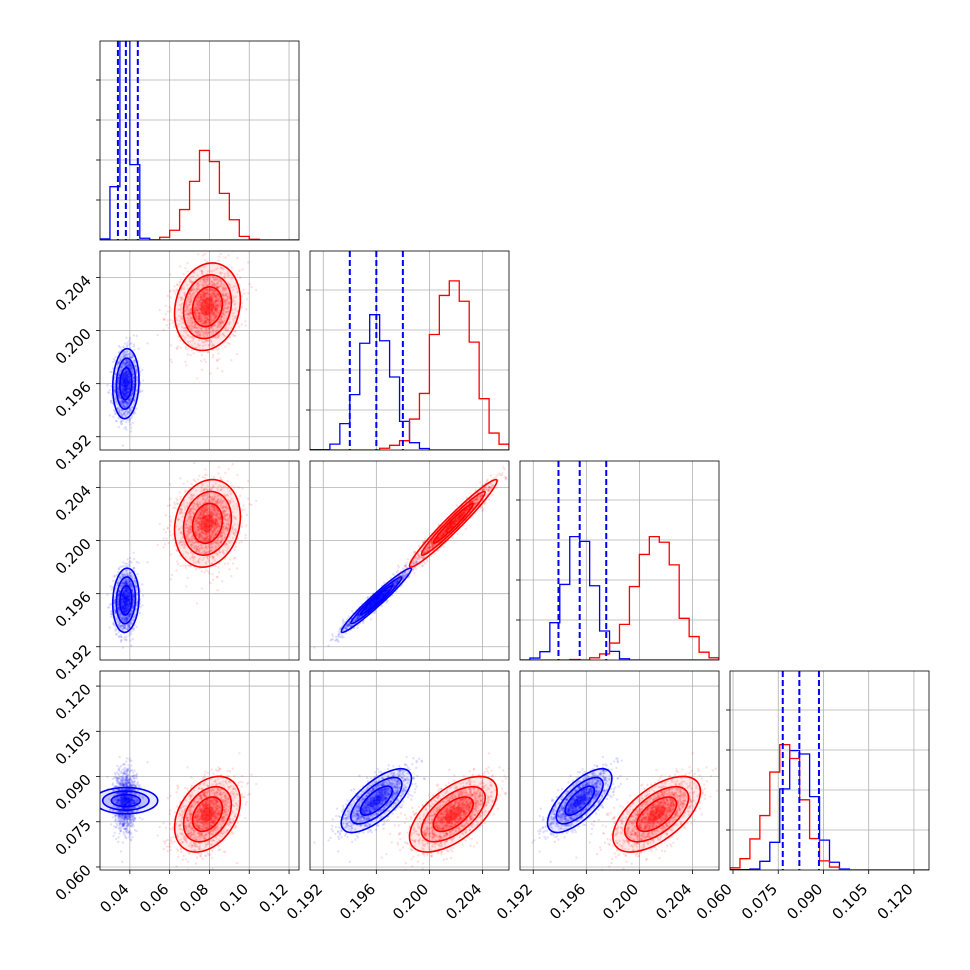 This screenshot has width=970, height=970. What do you see at coordinates (199, 140) in the screenshot?
I see `histogram-step` at bounding box center [199, 140].